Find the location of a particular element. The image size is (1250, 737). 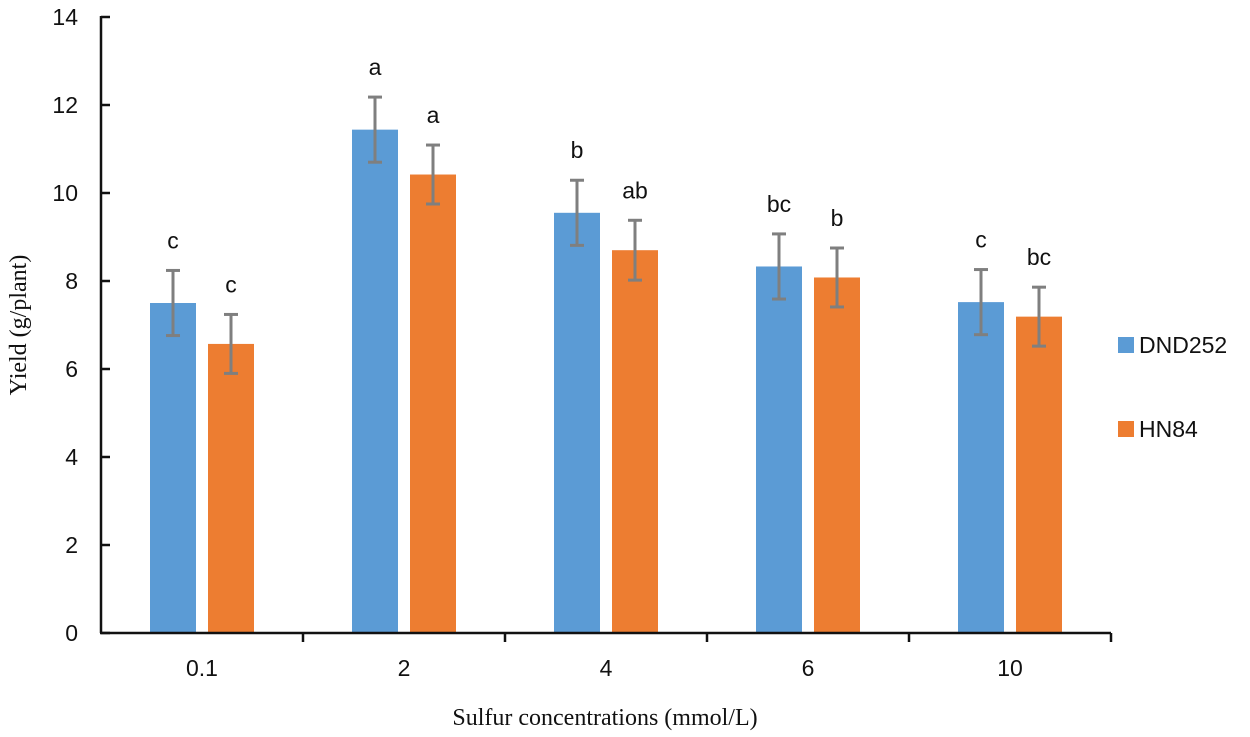

legend-swatch-hn84 is located at coordinates (1126, 429).